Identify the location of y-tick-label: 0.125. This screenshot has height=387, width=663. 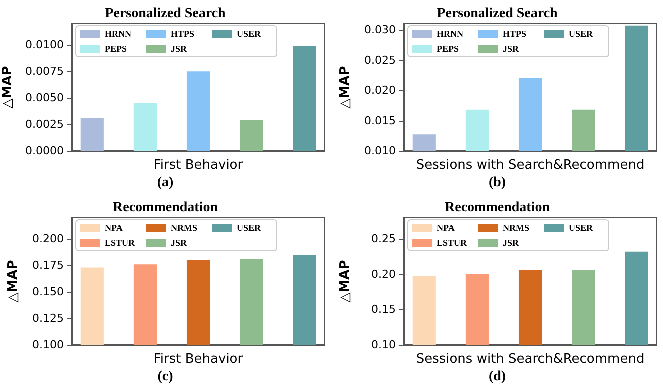
(48, 319).